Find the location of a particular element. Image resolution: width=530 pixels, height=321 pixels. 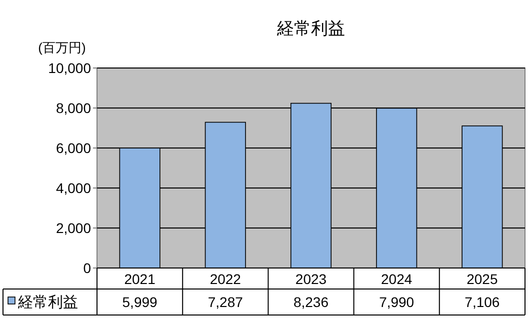

data-label: 5,999 is located at coordinates (140, 302).